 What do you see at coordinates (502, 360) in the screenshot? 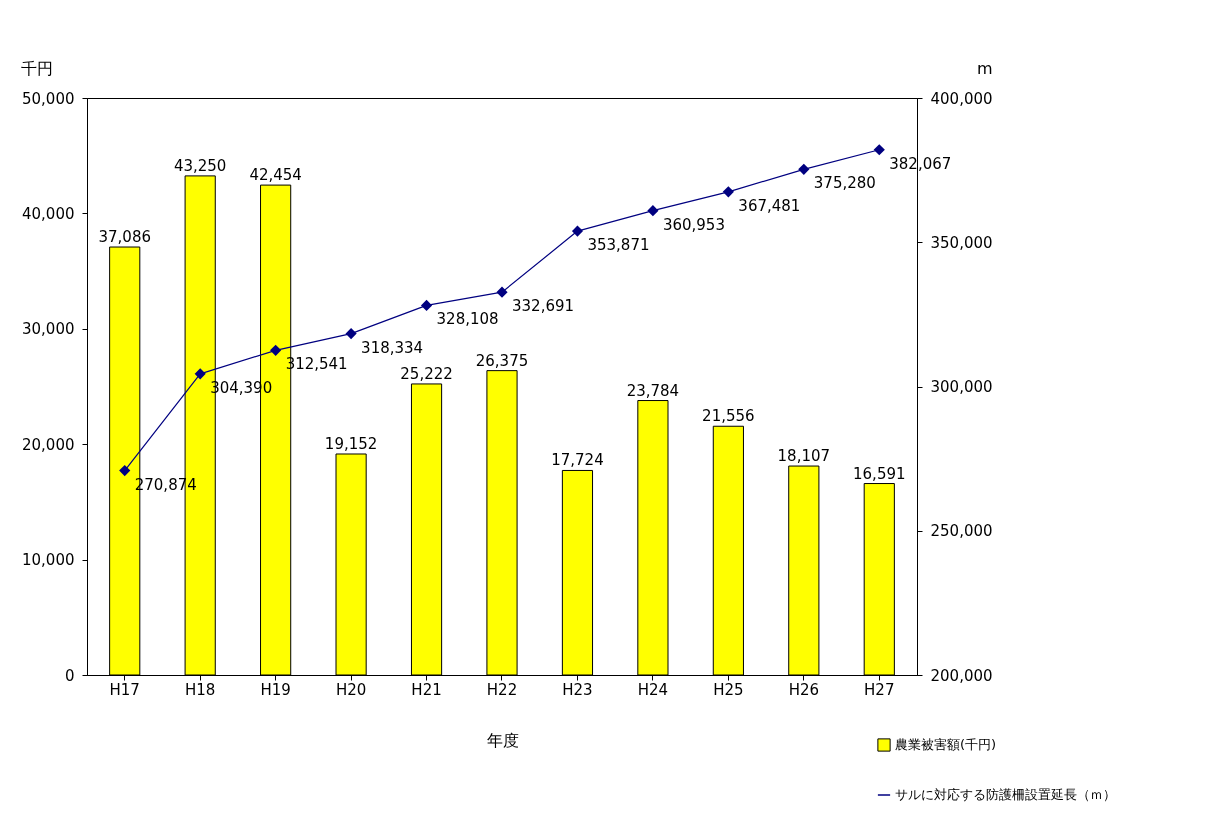
I see `data-label: 26,375` at bounding box center [502, 360].